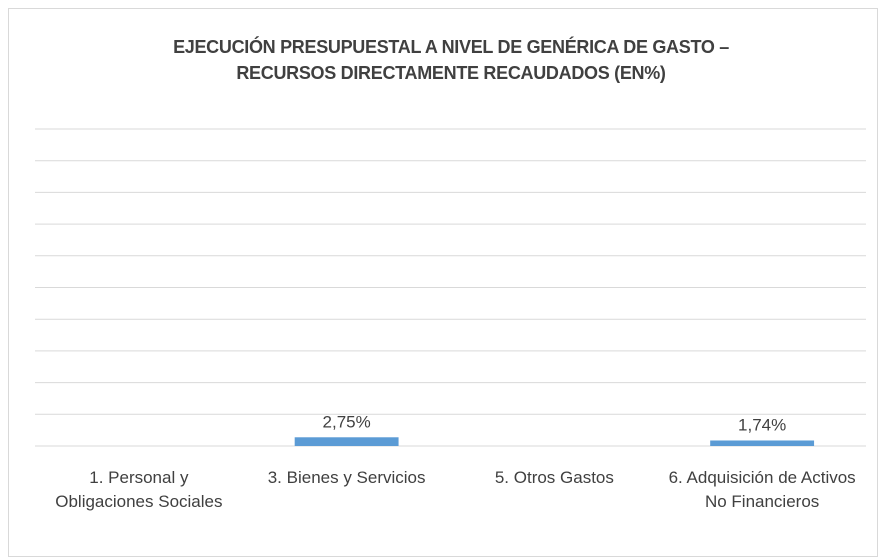 This screenshot has height=559, width=880. Describe the element at coordinates (139, 489) in the screenshot. I see `x-tick-label: 1. Personal y Obligaciones Sociales` at that location.